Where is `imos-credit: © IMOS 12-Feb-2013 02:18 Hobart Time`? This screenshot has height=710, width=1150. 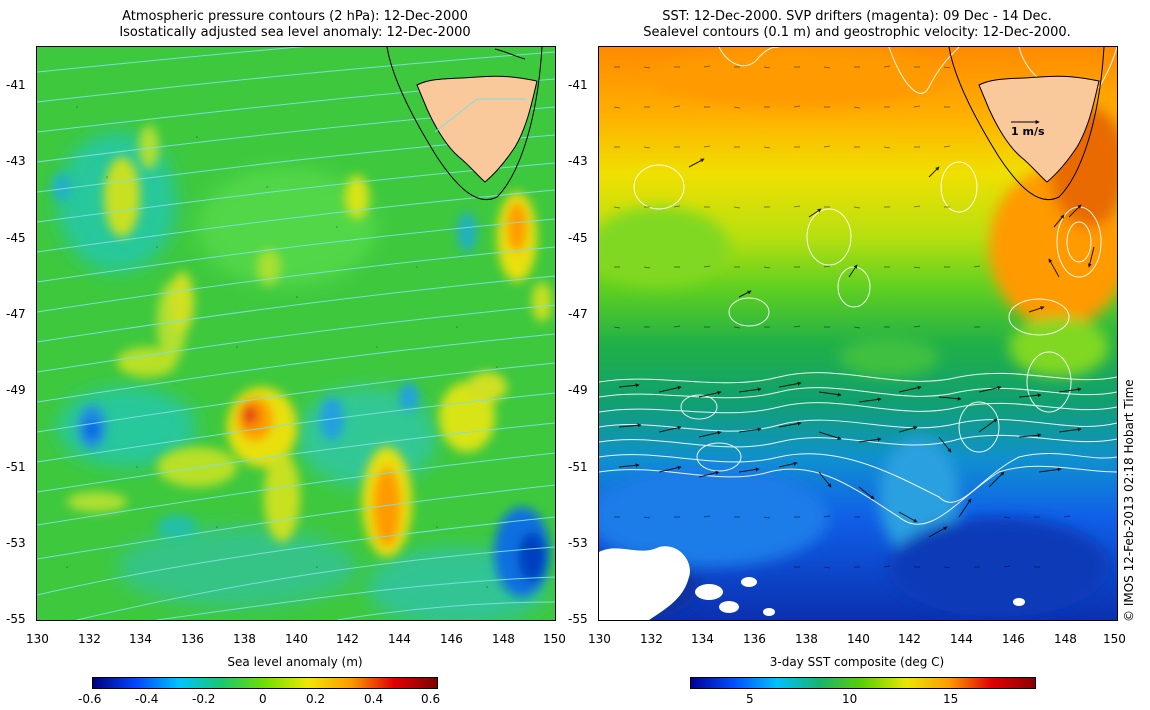
imos-credit: © IMOS 12-Feb-2013 02:18 Hobart Time is located at coordinates (1129, 500).